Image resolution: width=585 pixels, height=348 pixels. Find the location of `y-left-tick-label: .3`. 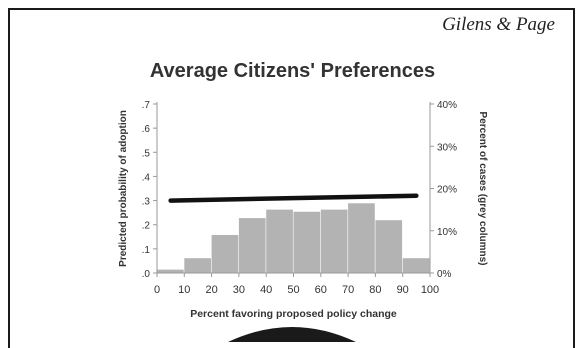

y-left-tick-label: .3 is located at coordinates (146, 202).